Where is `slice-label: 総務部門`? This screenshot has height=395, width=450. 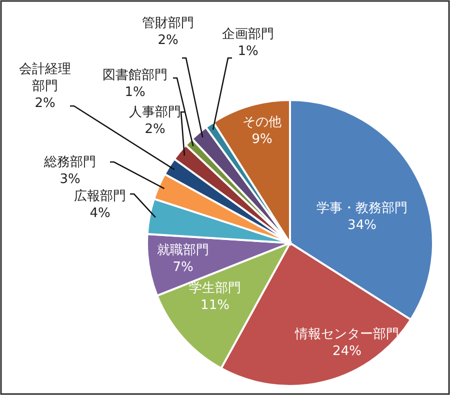 slice-label: 総務部門 is located at coordinates (69, 162).